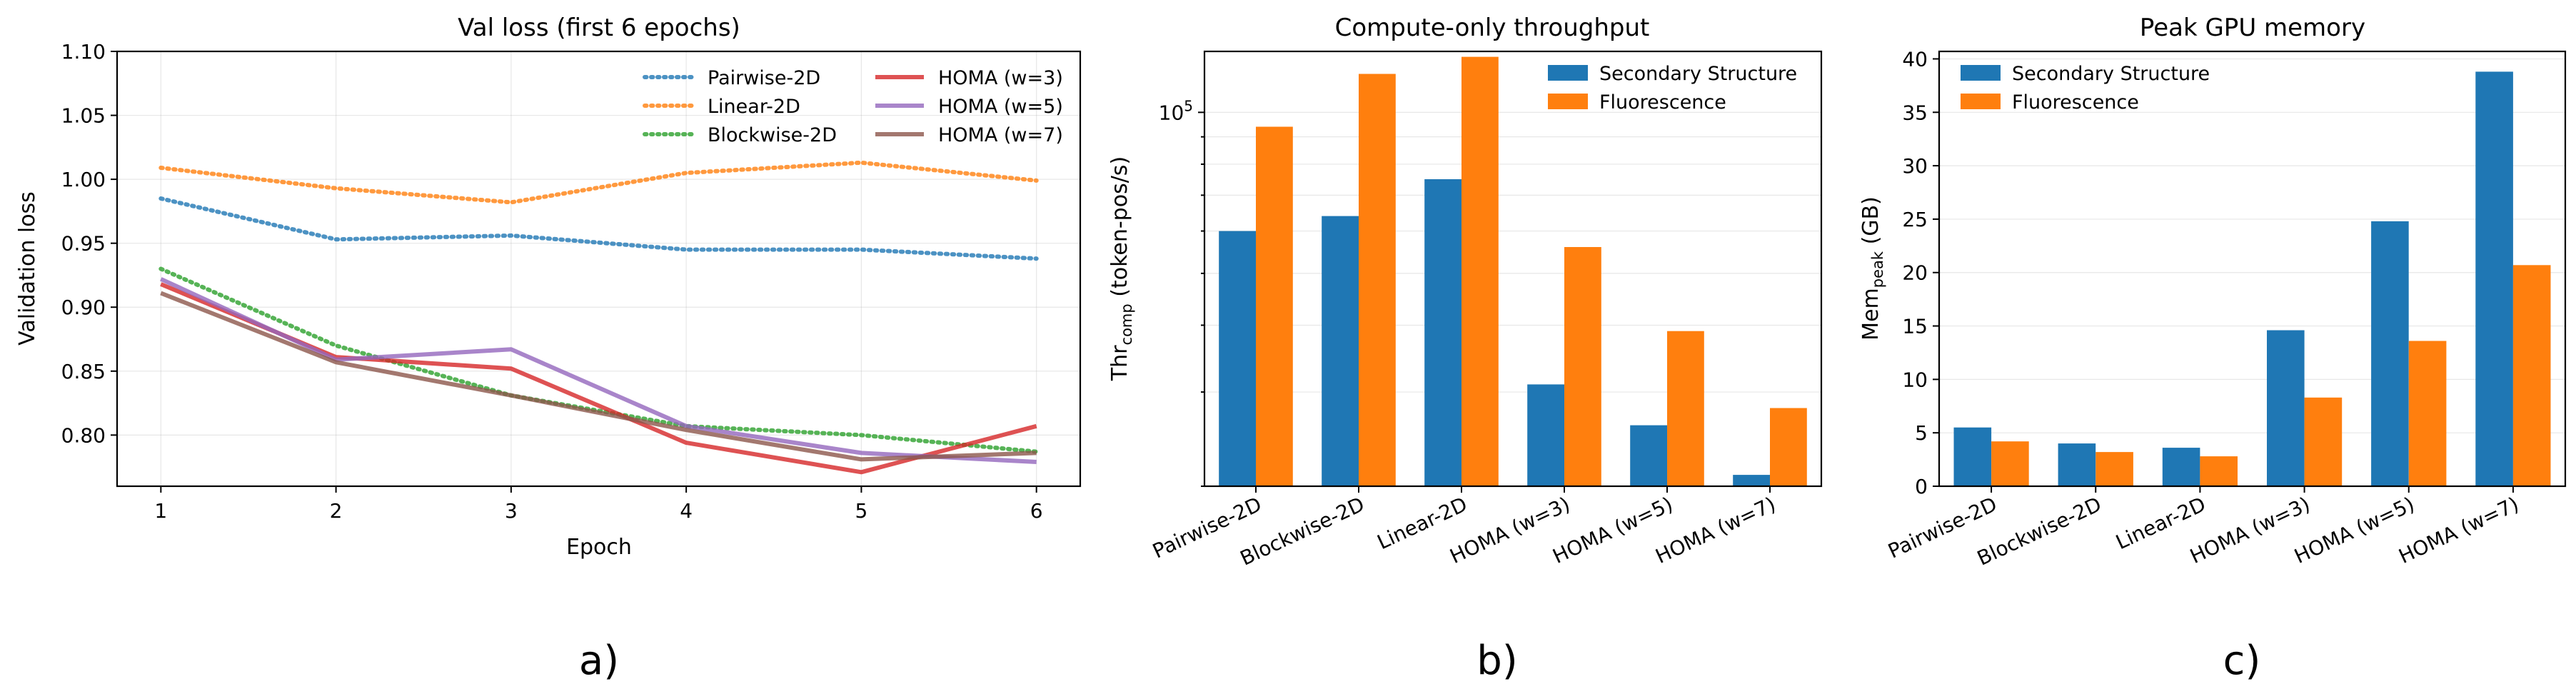 The height and width of the screenshot is (684, 2576). Describe the element at coordinates (1188, 105) in the screenshot. I see `throughput-y-tick-exponent: 5` at that location.